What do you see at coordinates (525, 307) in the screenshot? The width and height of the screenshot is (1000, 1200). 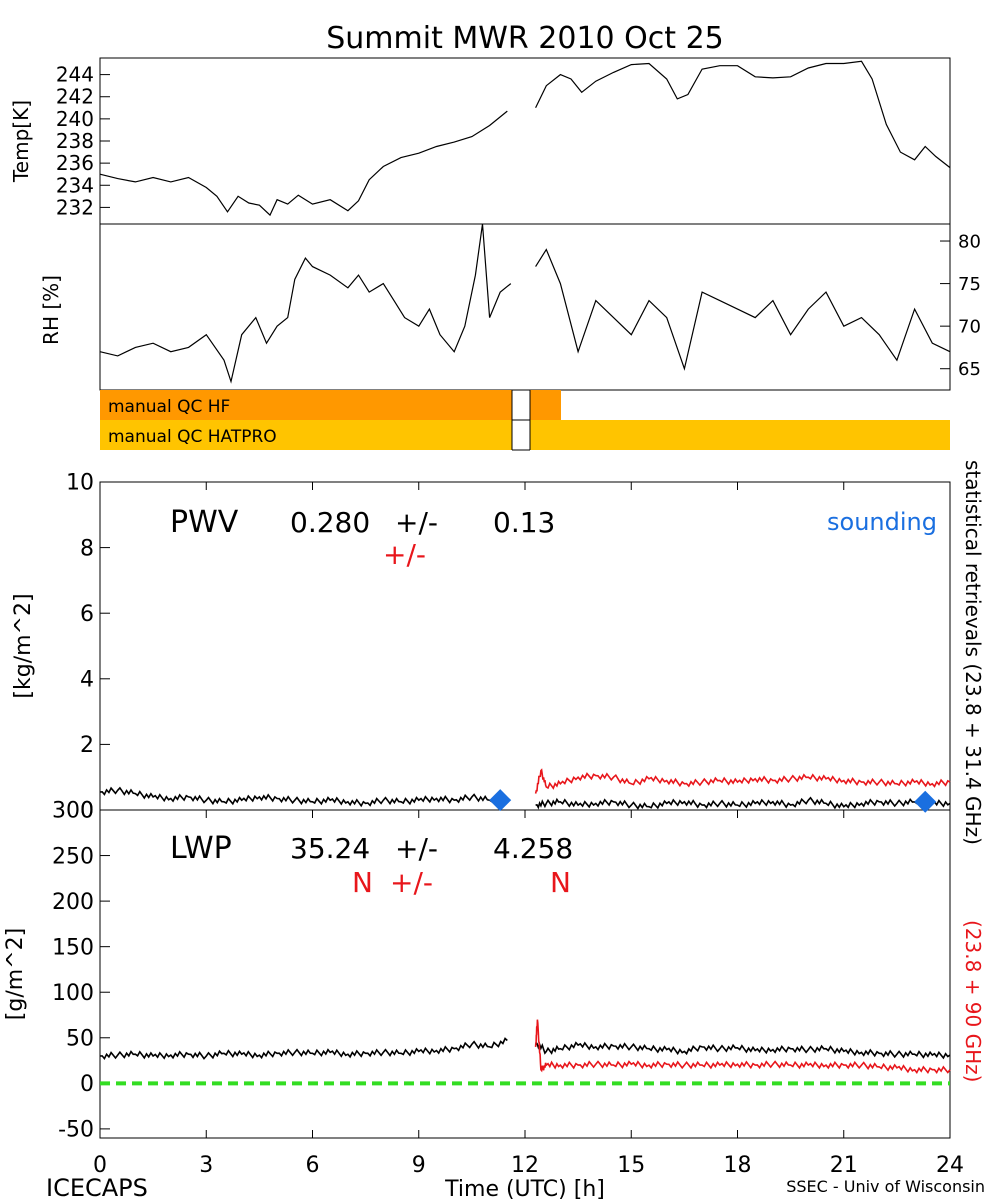 I see `rh-panel-frame` at bounding box center [525, 307].